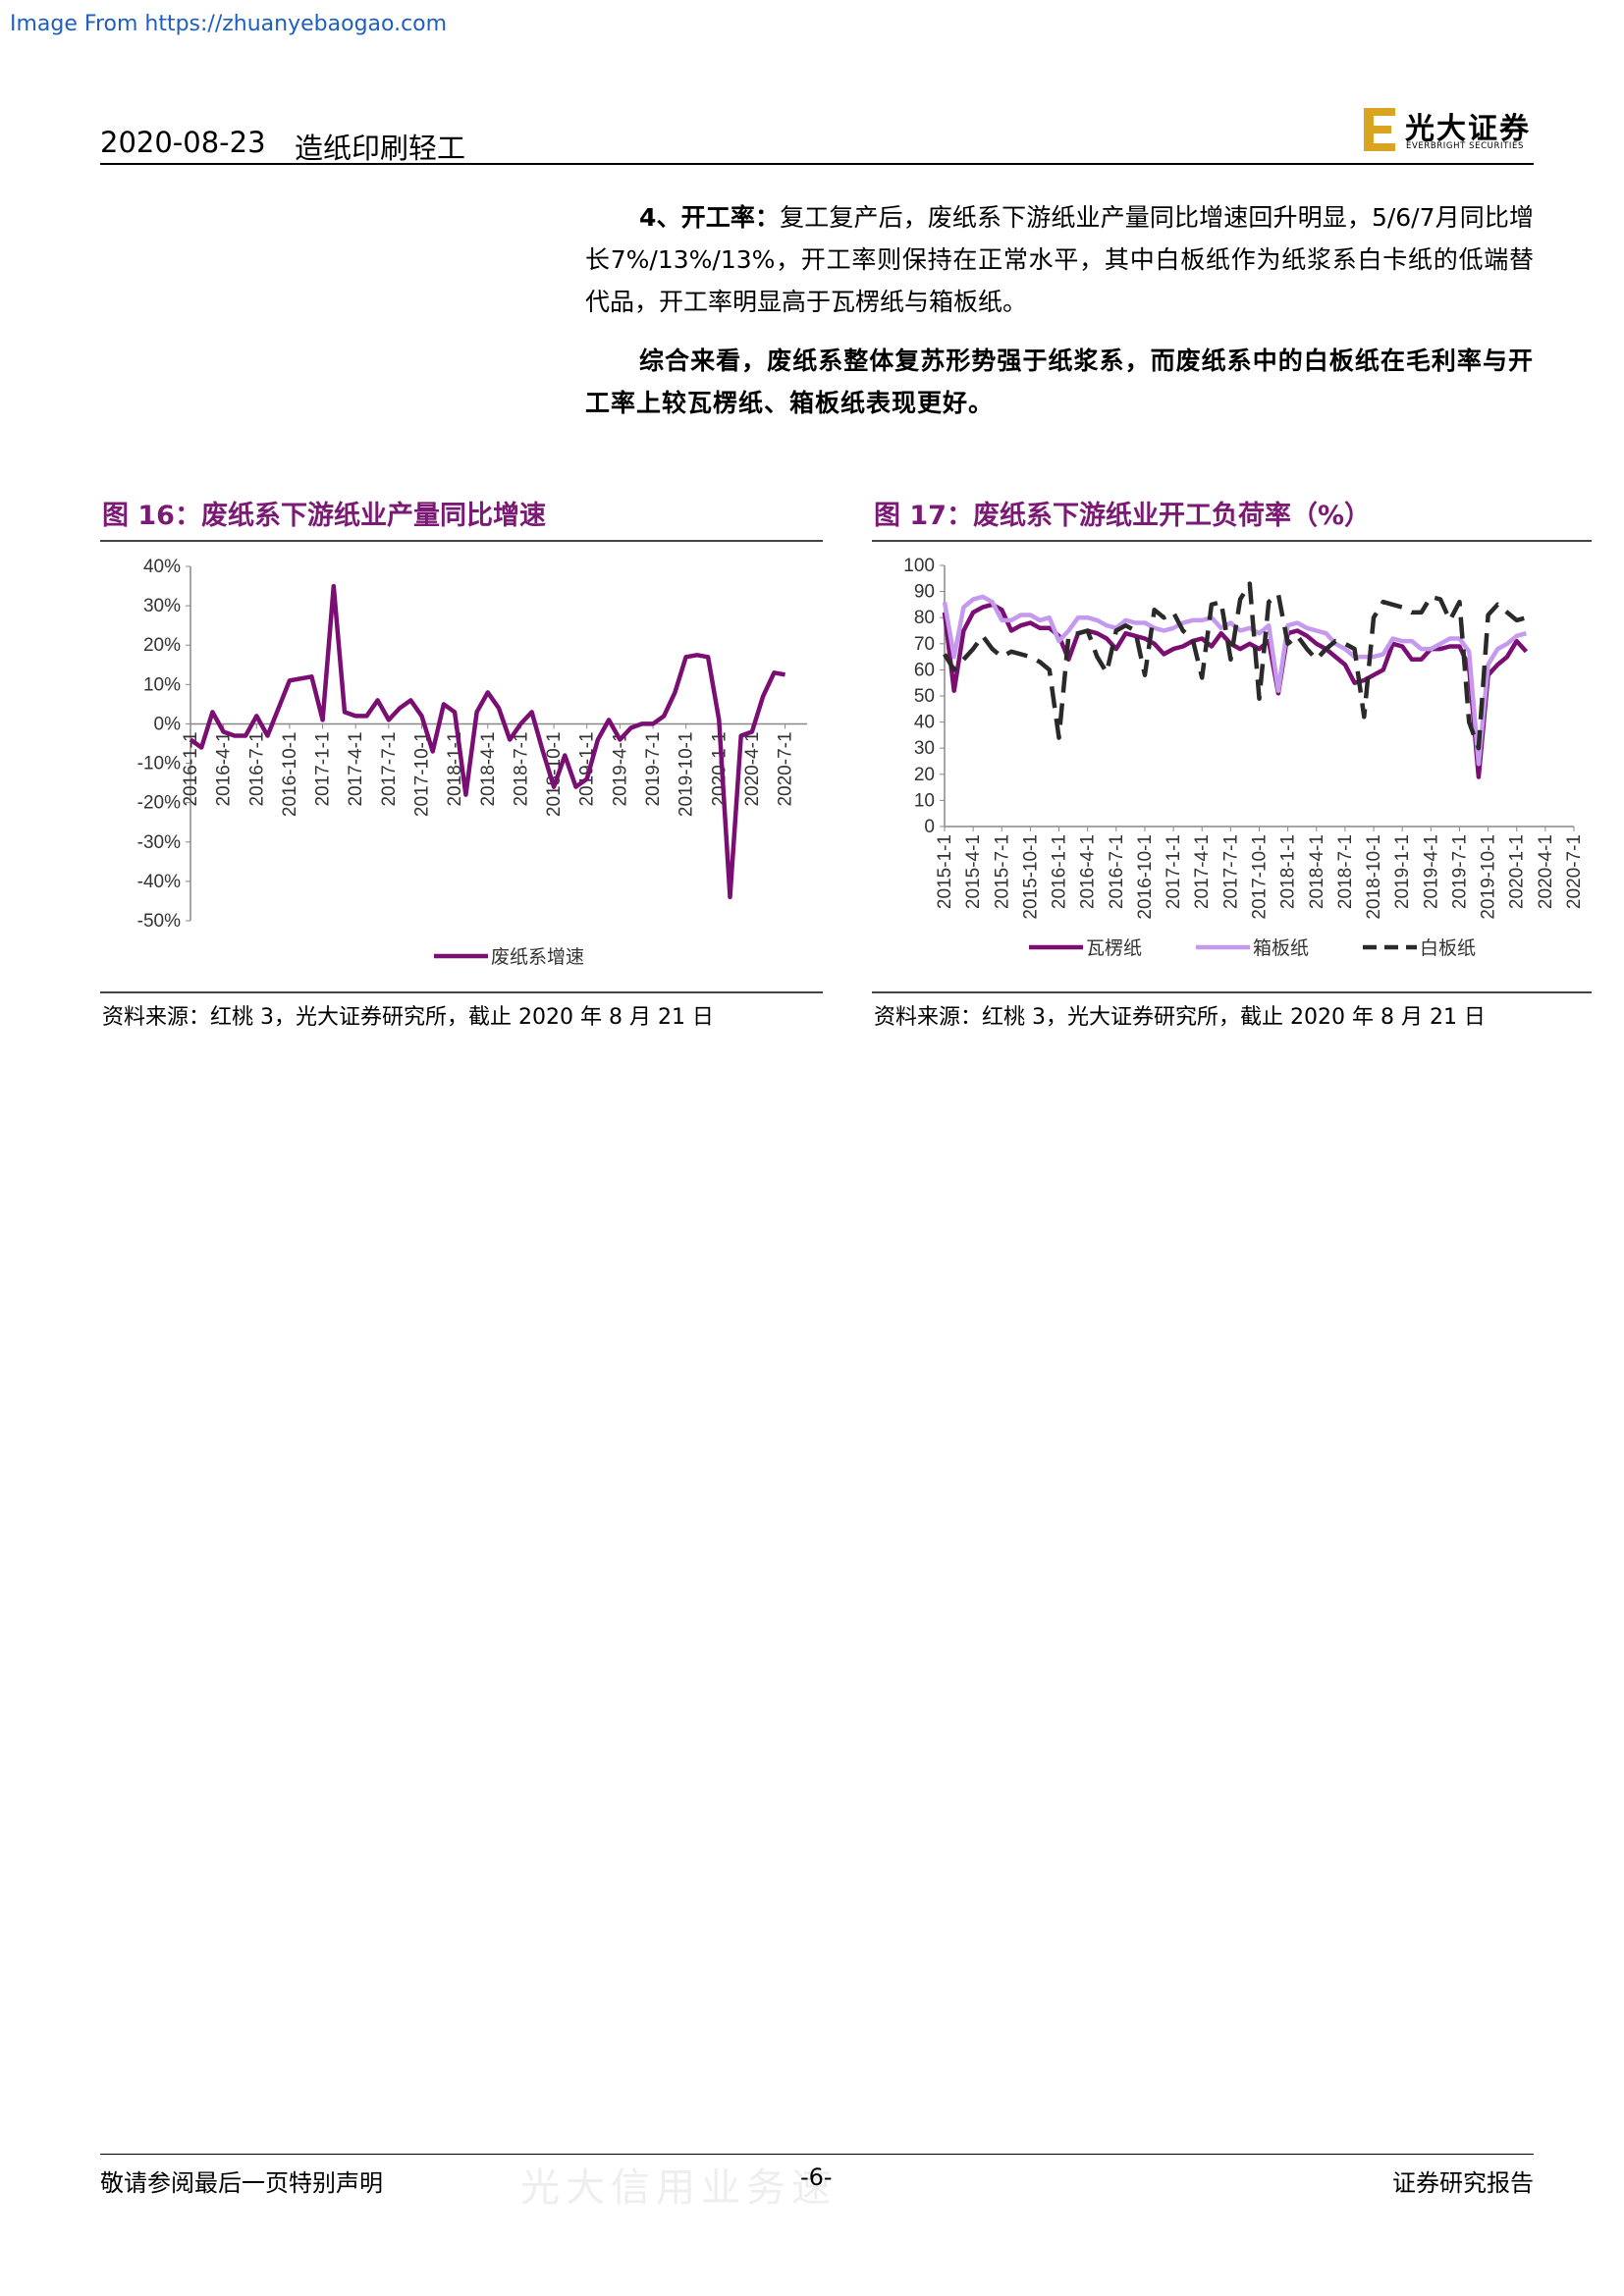  I want to click on logo-english-name: EVERBRIGHT SECURITIES, so click(1465, 146).